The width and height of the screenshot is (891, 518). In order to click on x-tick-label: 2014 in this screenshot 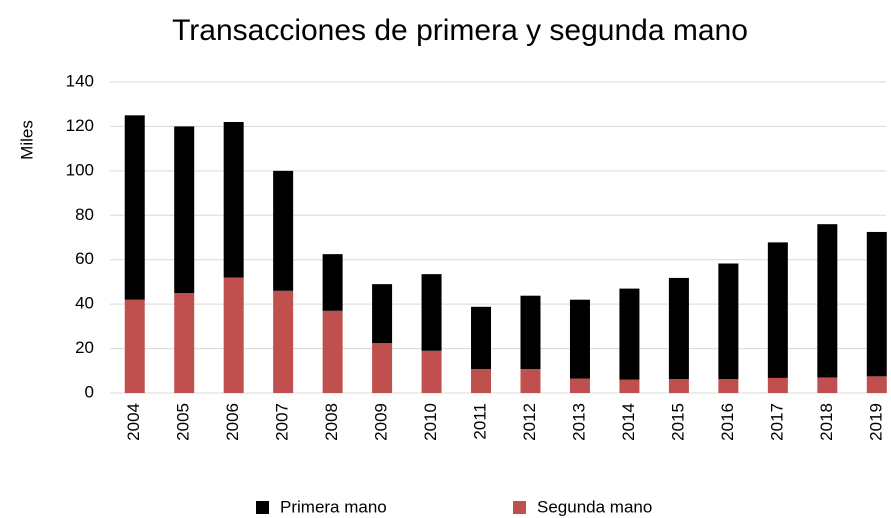, I will do `click(628, 422)`.